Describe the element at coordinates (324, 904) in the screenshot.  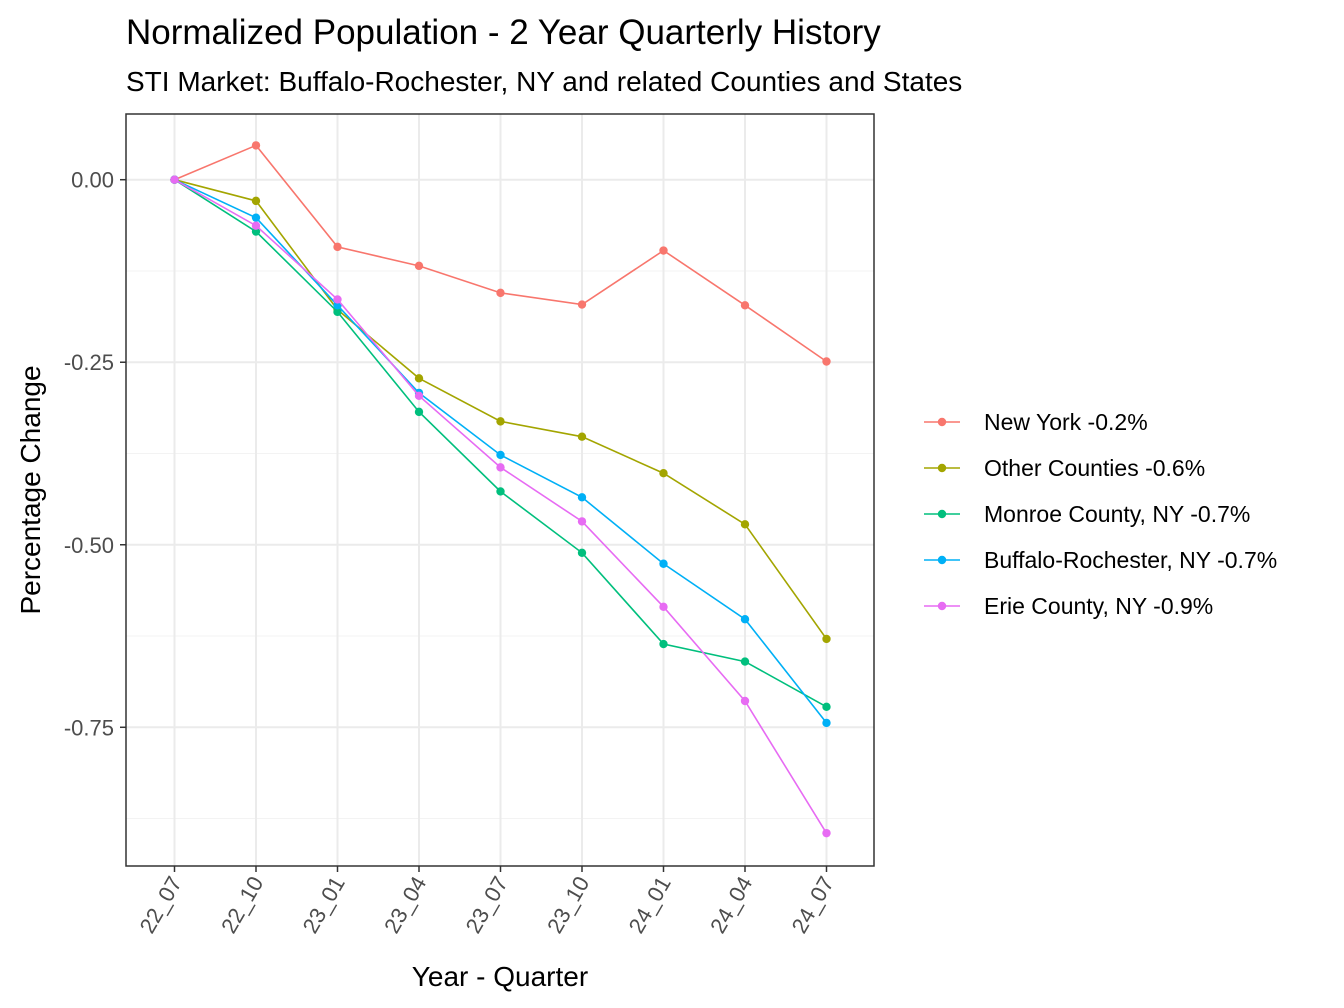
I see `x-tick-label: 23_01` at that location.